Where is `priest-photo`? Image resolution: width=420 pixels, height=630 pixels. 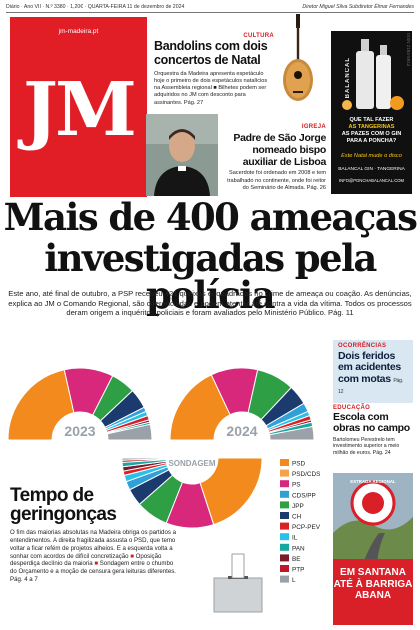
priest-photo is located at coordinates (182, 155).